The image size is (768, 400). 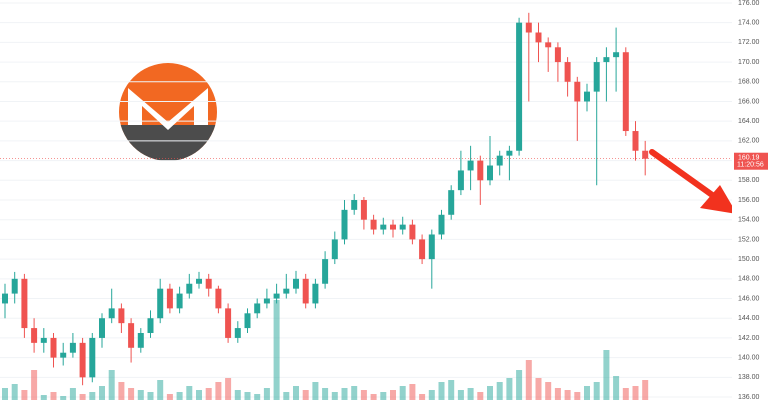 I want to click on y-tick-label: 168.00, so click(x=749, y=82).